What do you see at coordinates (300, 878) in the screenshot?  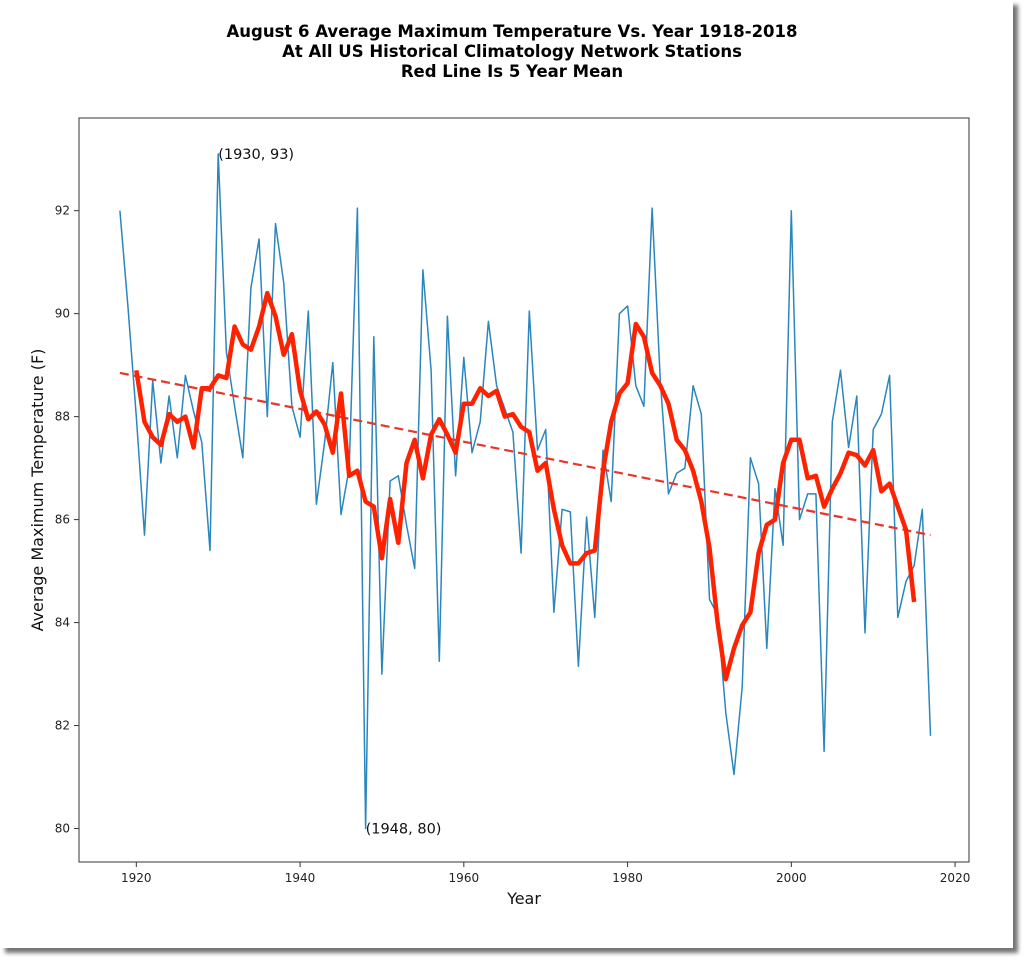 I see `x-tick-label: 1940` at bounding box center [300, 878].